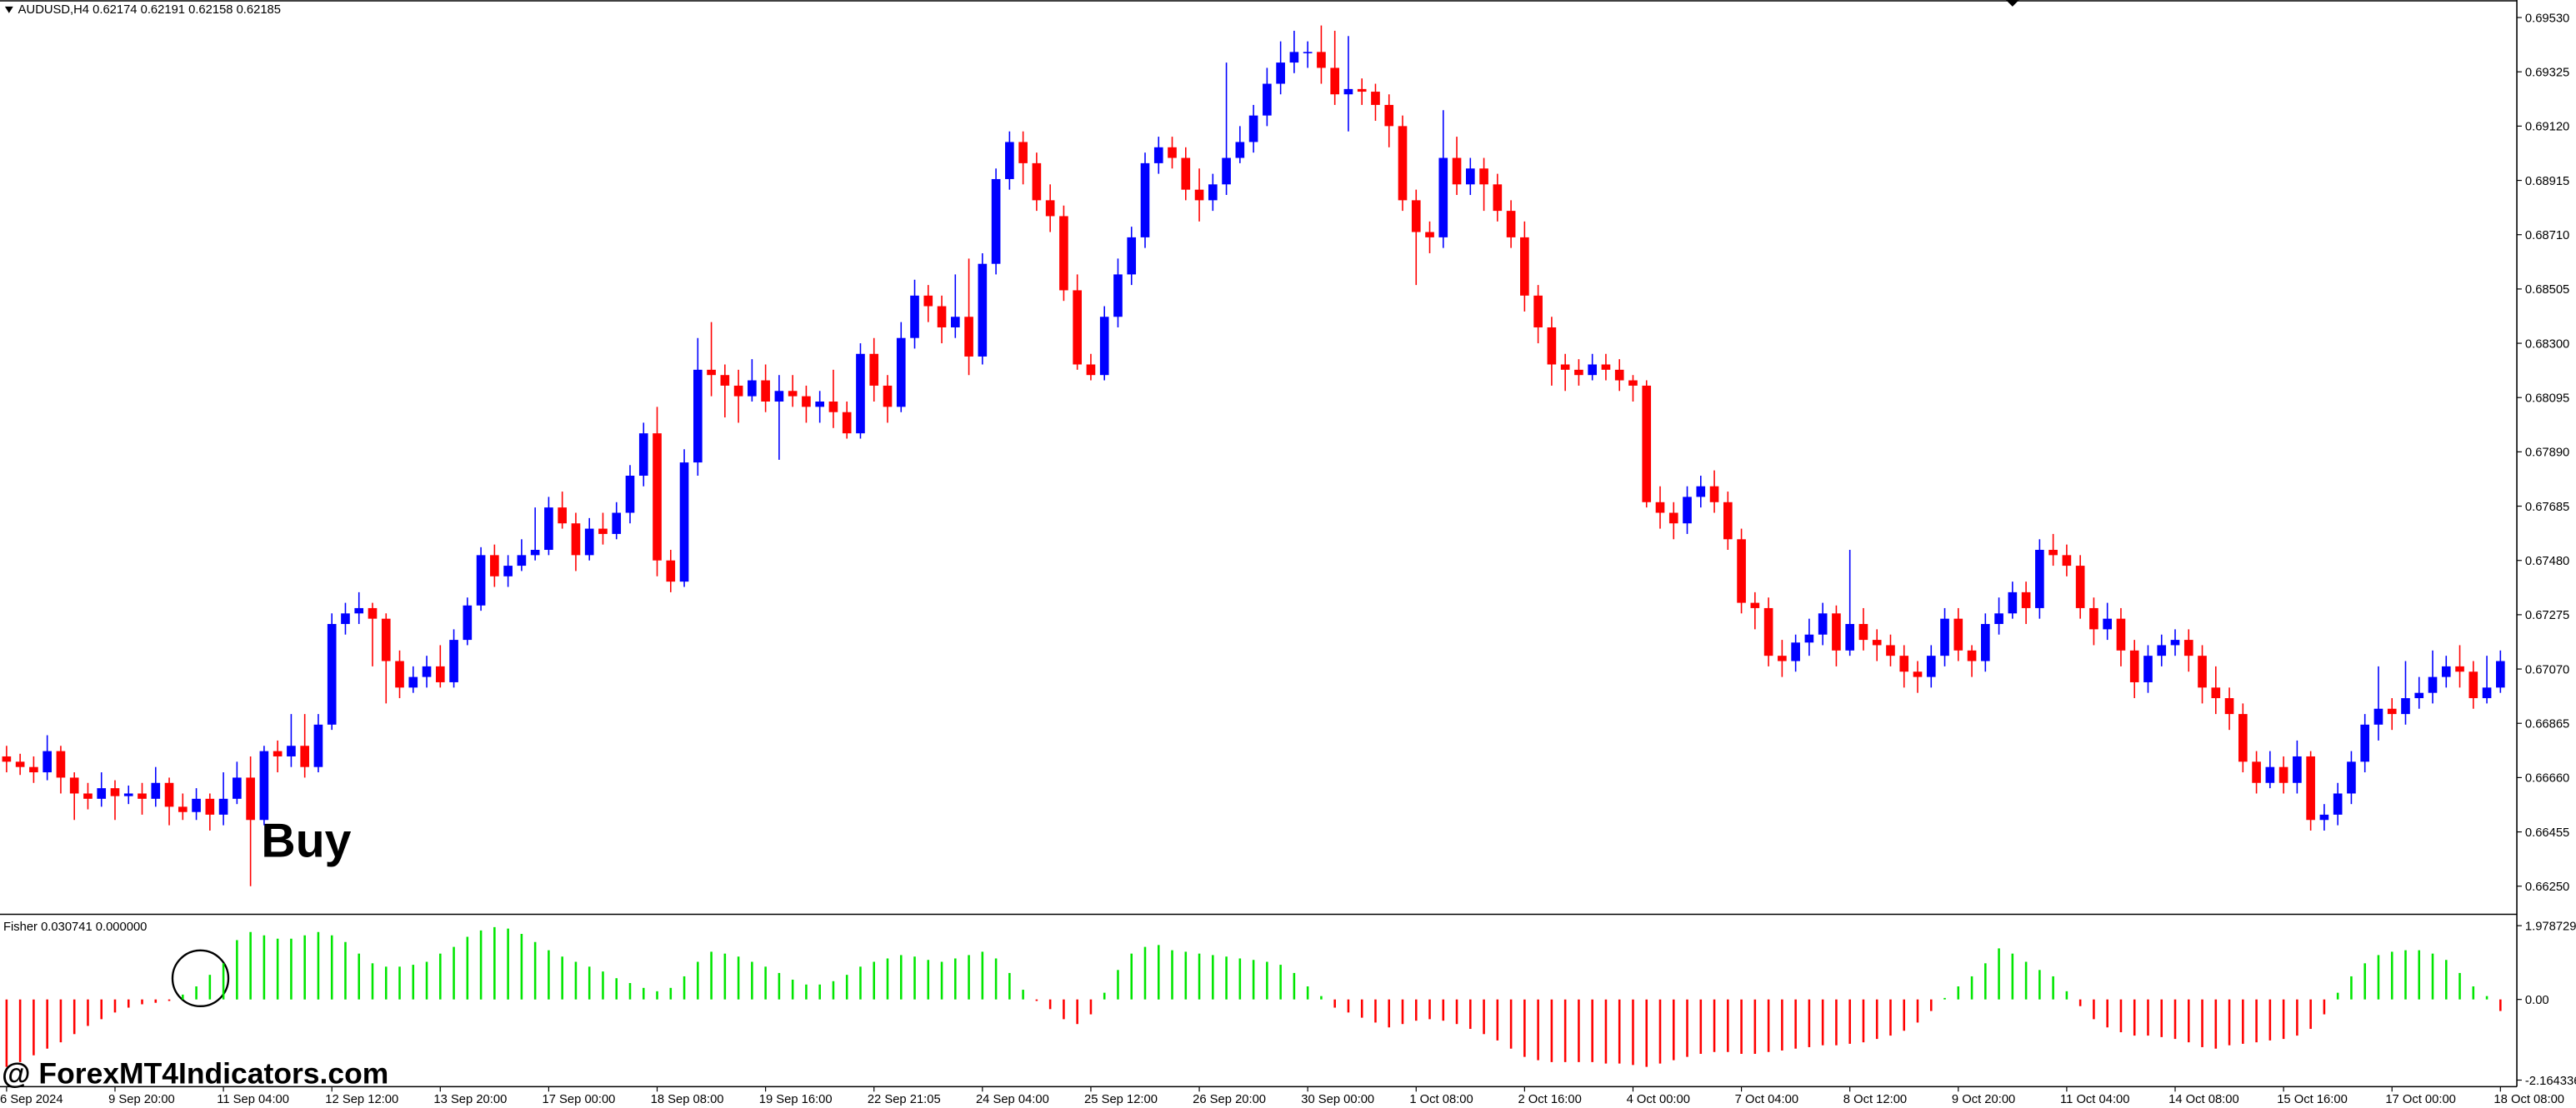 The image size is (2576, 1108). Describe the element at coordinates (1767, 1099) in the screenshot. I see `x-tick-label: 7 Oct 04:00` at that location.